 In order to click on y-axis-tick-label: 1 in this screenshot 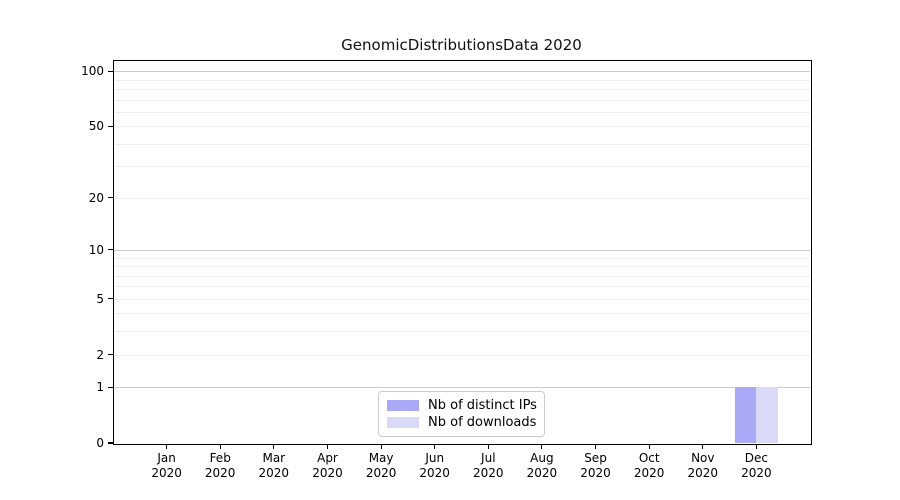, I will do `click(100, 387)`.